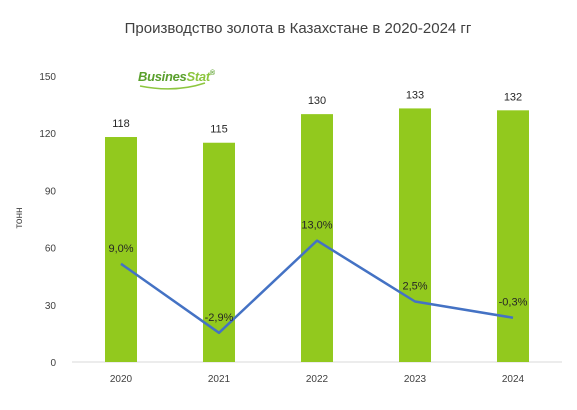 This screenshot has width=577, height=410. What do you see at coordinates (415, 379) in the screenshot?
I see `x-tick-label: 2023` at bounding box center [415, 379].